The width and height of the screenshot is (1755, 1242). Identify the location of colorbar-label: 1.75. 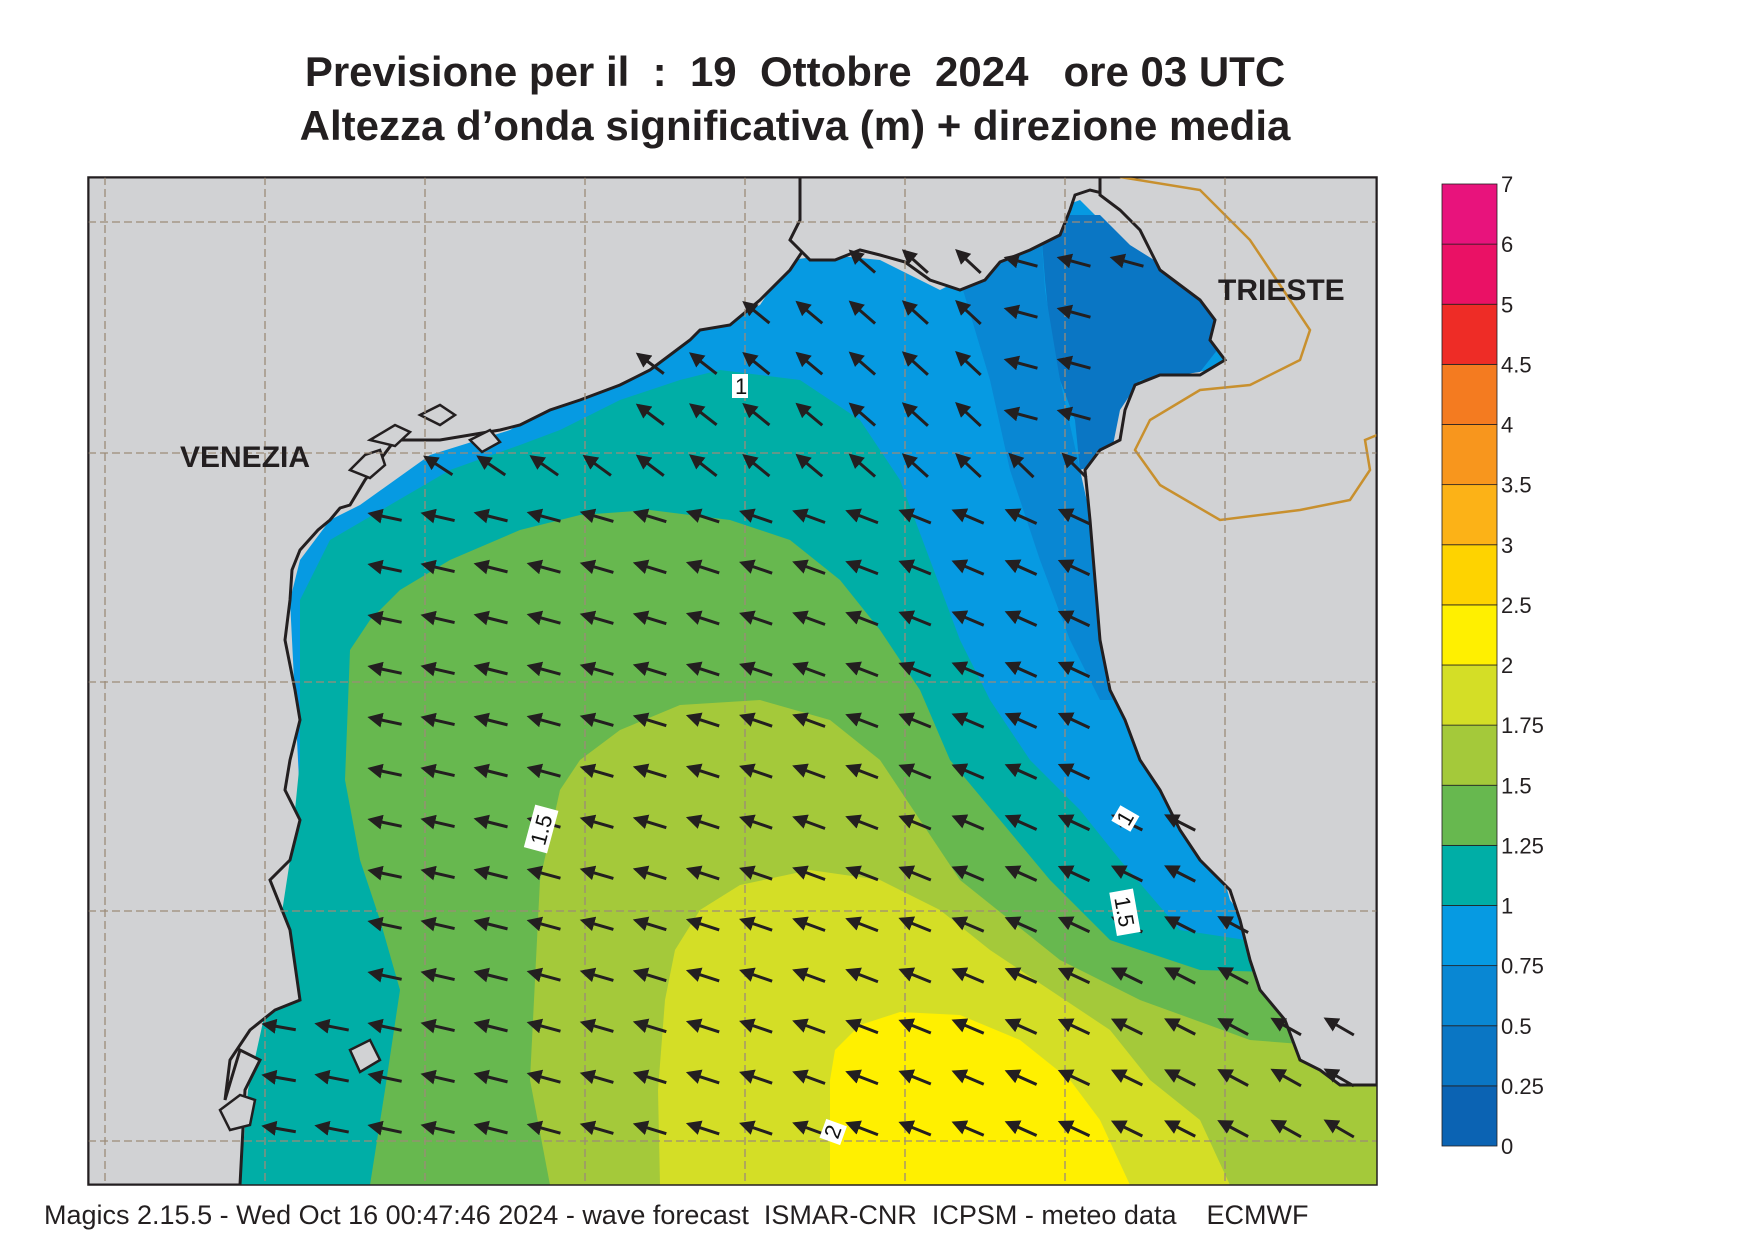
(1522, 725).